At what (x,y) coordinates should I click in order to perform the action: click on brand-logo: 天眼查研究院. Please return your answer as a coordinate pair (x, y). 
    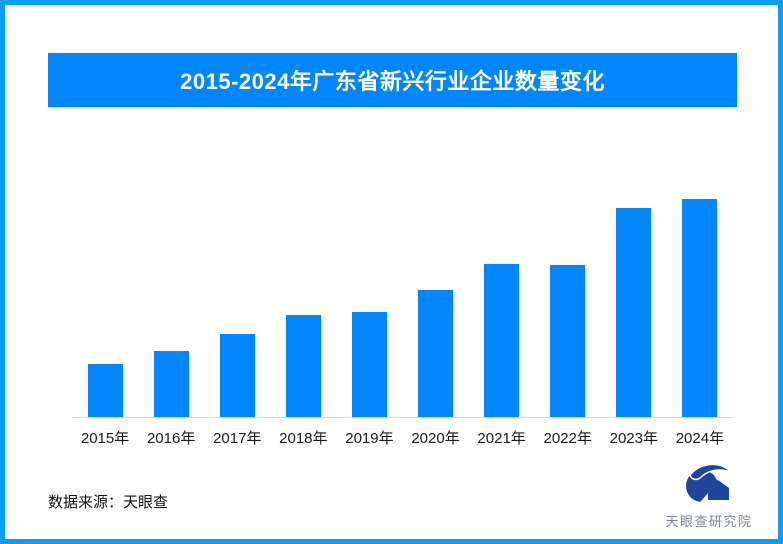
    Looking at the image, I should click on (709, 495).